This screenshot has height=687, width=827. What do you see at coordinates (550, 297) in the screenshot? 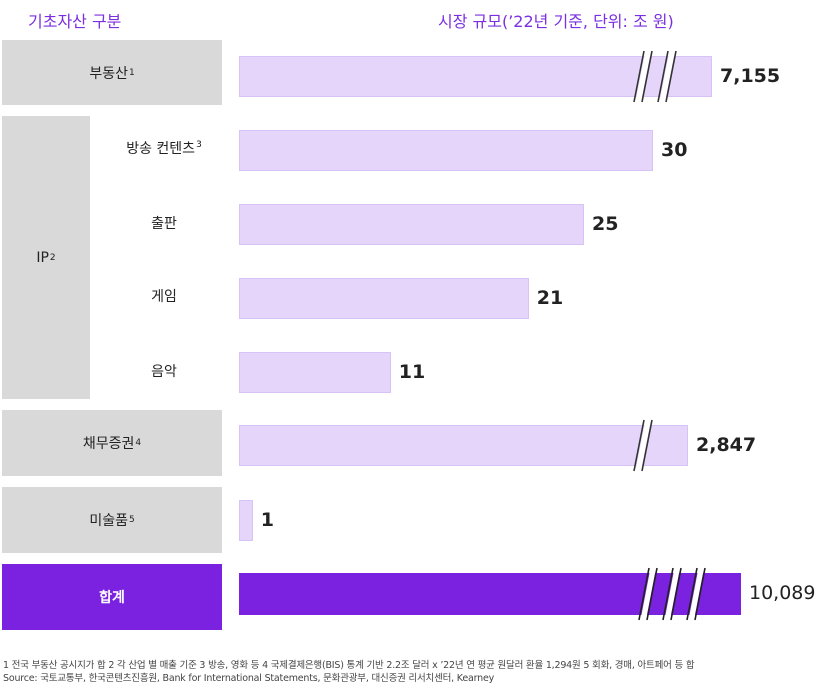
I see `bar-value-label: 21` at bounding box center [550, 297].